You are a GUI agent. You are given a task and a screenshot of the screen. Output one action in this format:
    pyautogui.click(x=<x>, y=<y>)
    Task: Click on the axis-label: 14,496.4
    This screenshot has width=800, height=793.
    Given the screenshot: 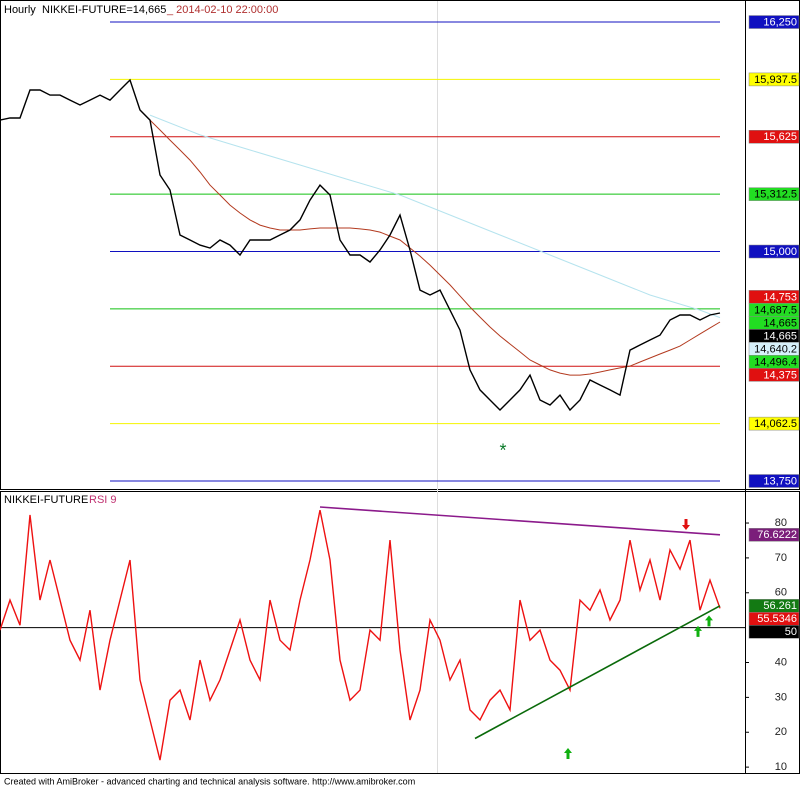 What is the action you would take?
    pyautogui.click(x=775, y=362)
    